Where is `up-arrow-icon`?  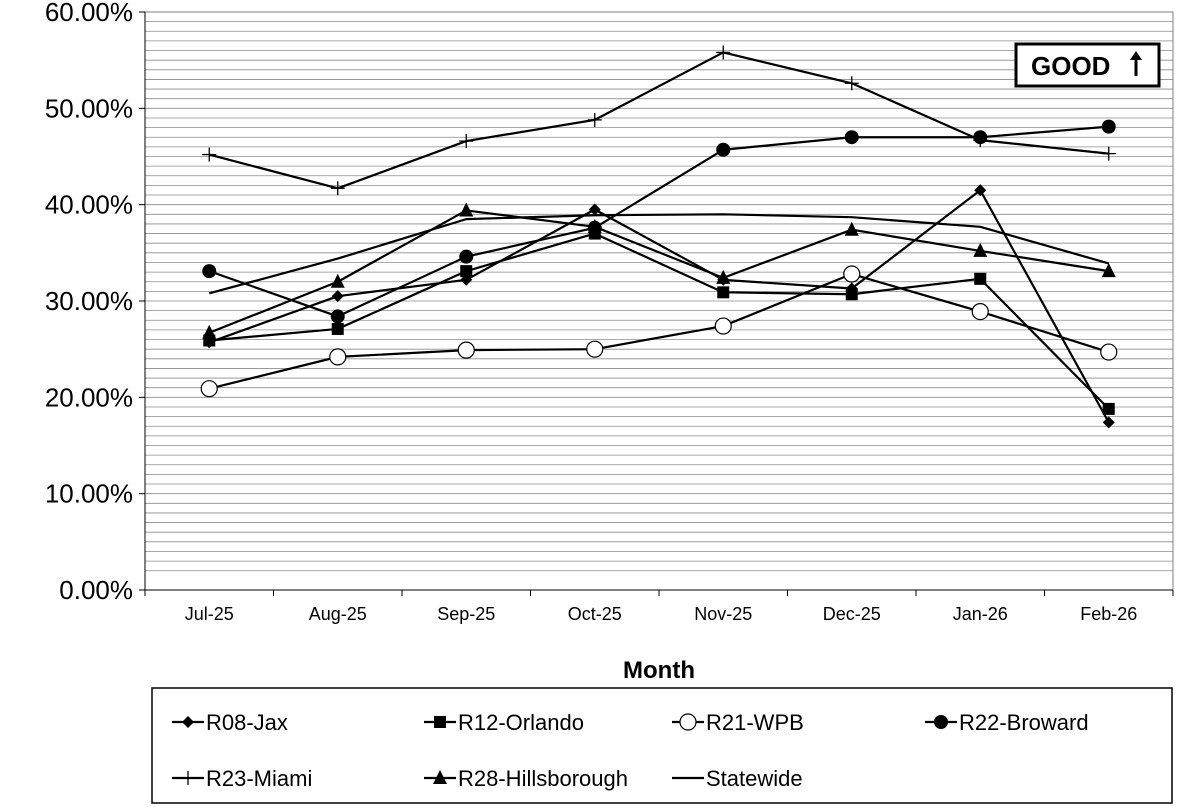
up-arrow-icon is located at coordinates (1136, 63).